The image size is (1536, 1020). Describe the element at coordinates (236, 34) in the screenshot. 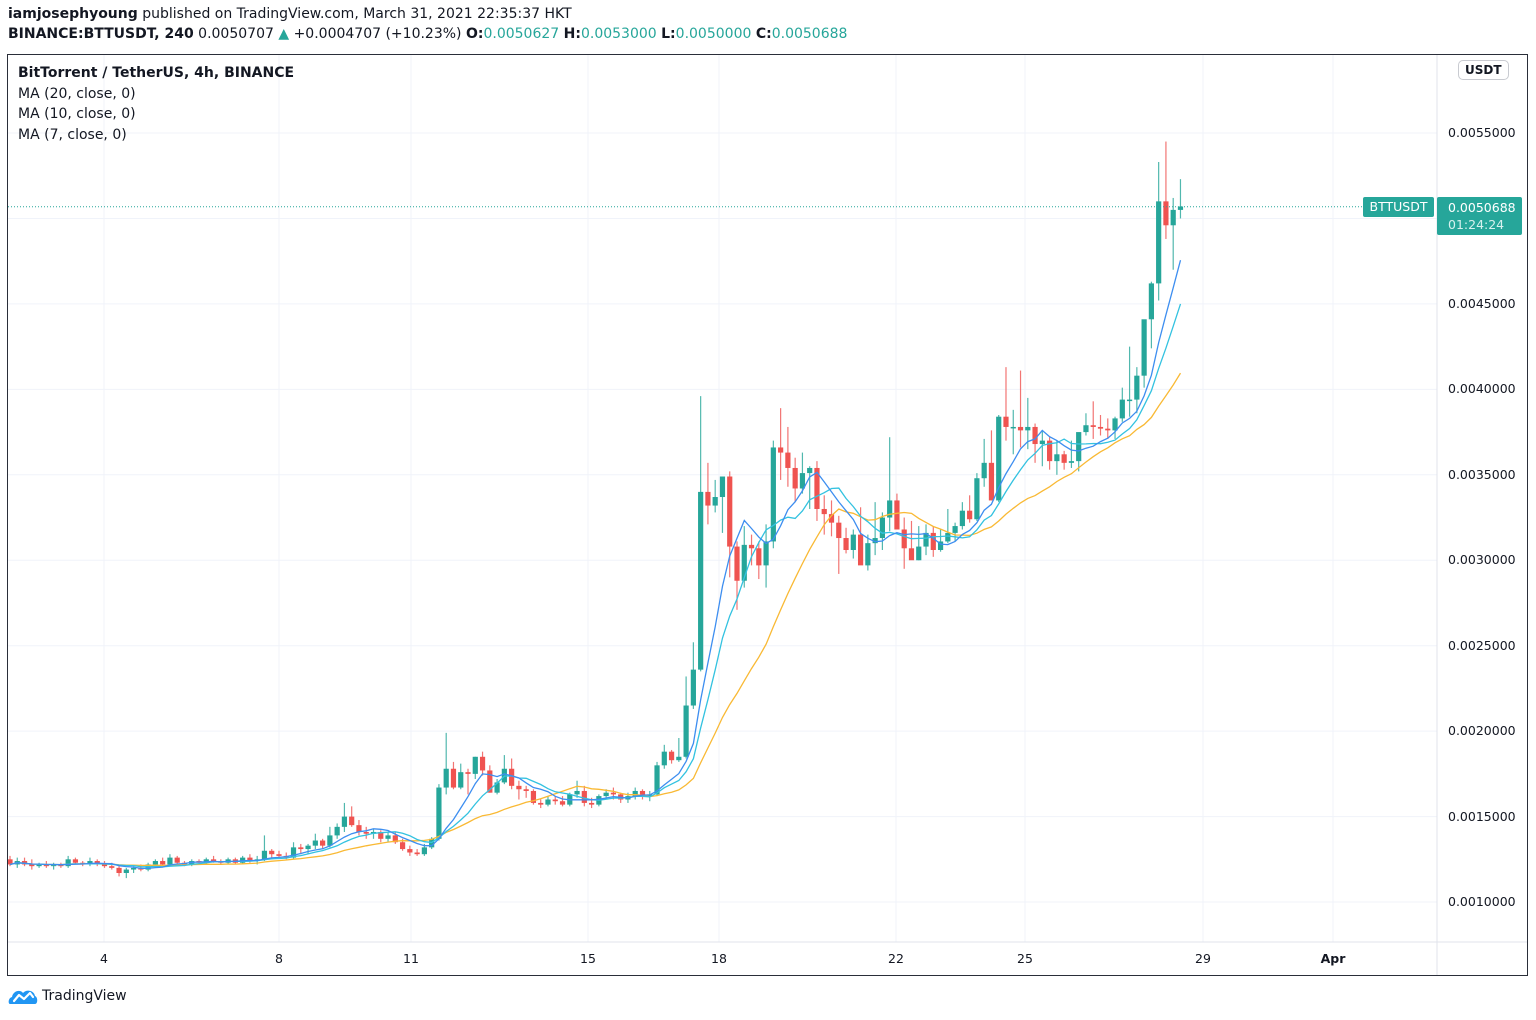

I see `last-price: 0.0050707` at that location.